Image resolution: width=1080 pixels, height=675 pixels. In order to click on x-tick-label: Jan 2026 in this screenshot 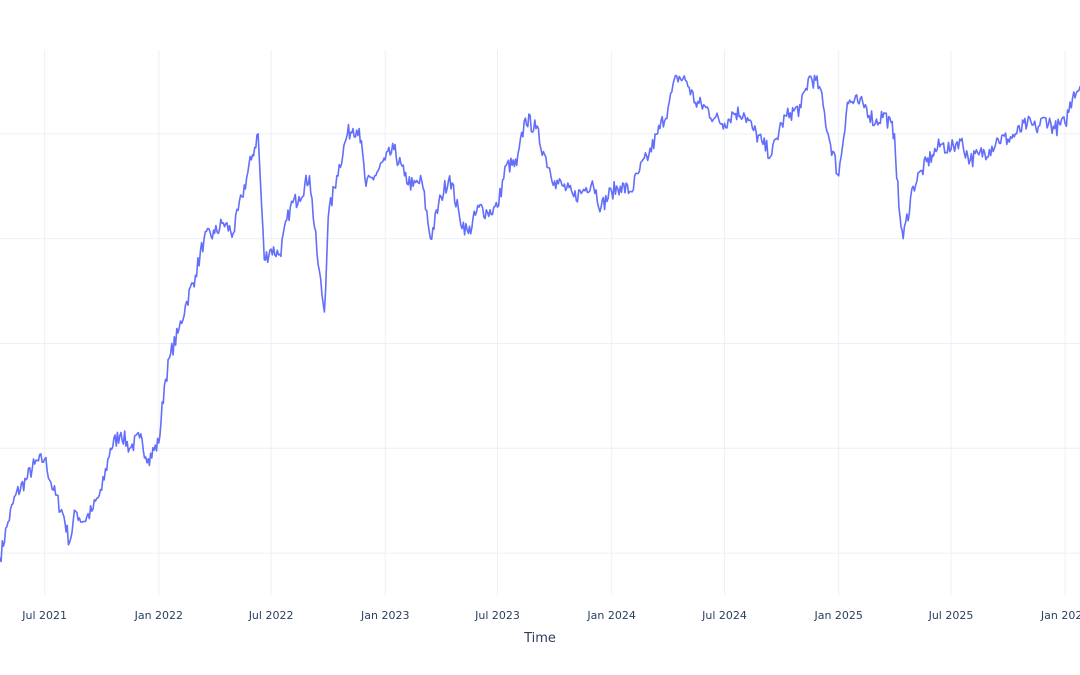, I will do `click(1060, 615)`.